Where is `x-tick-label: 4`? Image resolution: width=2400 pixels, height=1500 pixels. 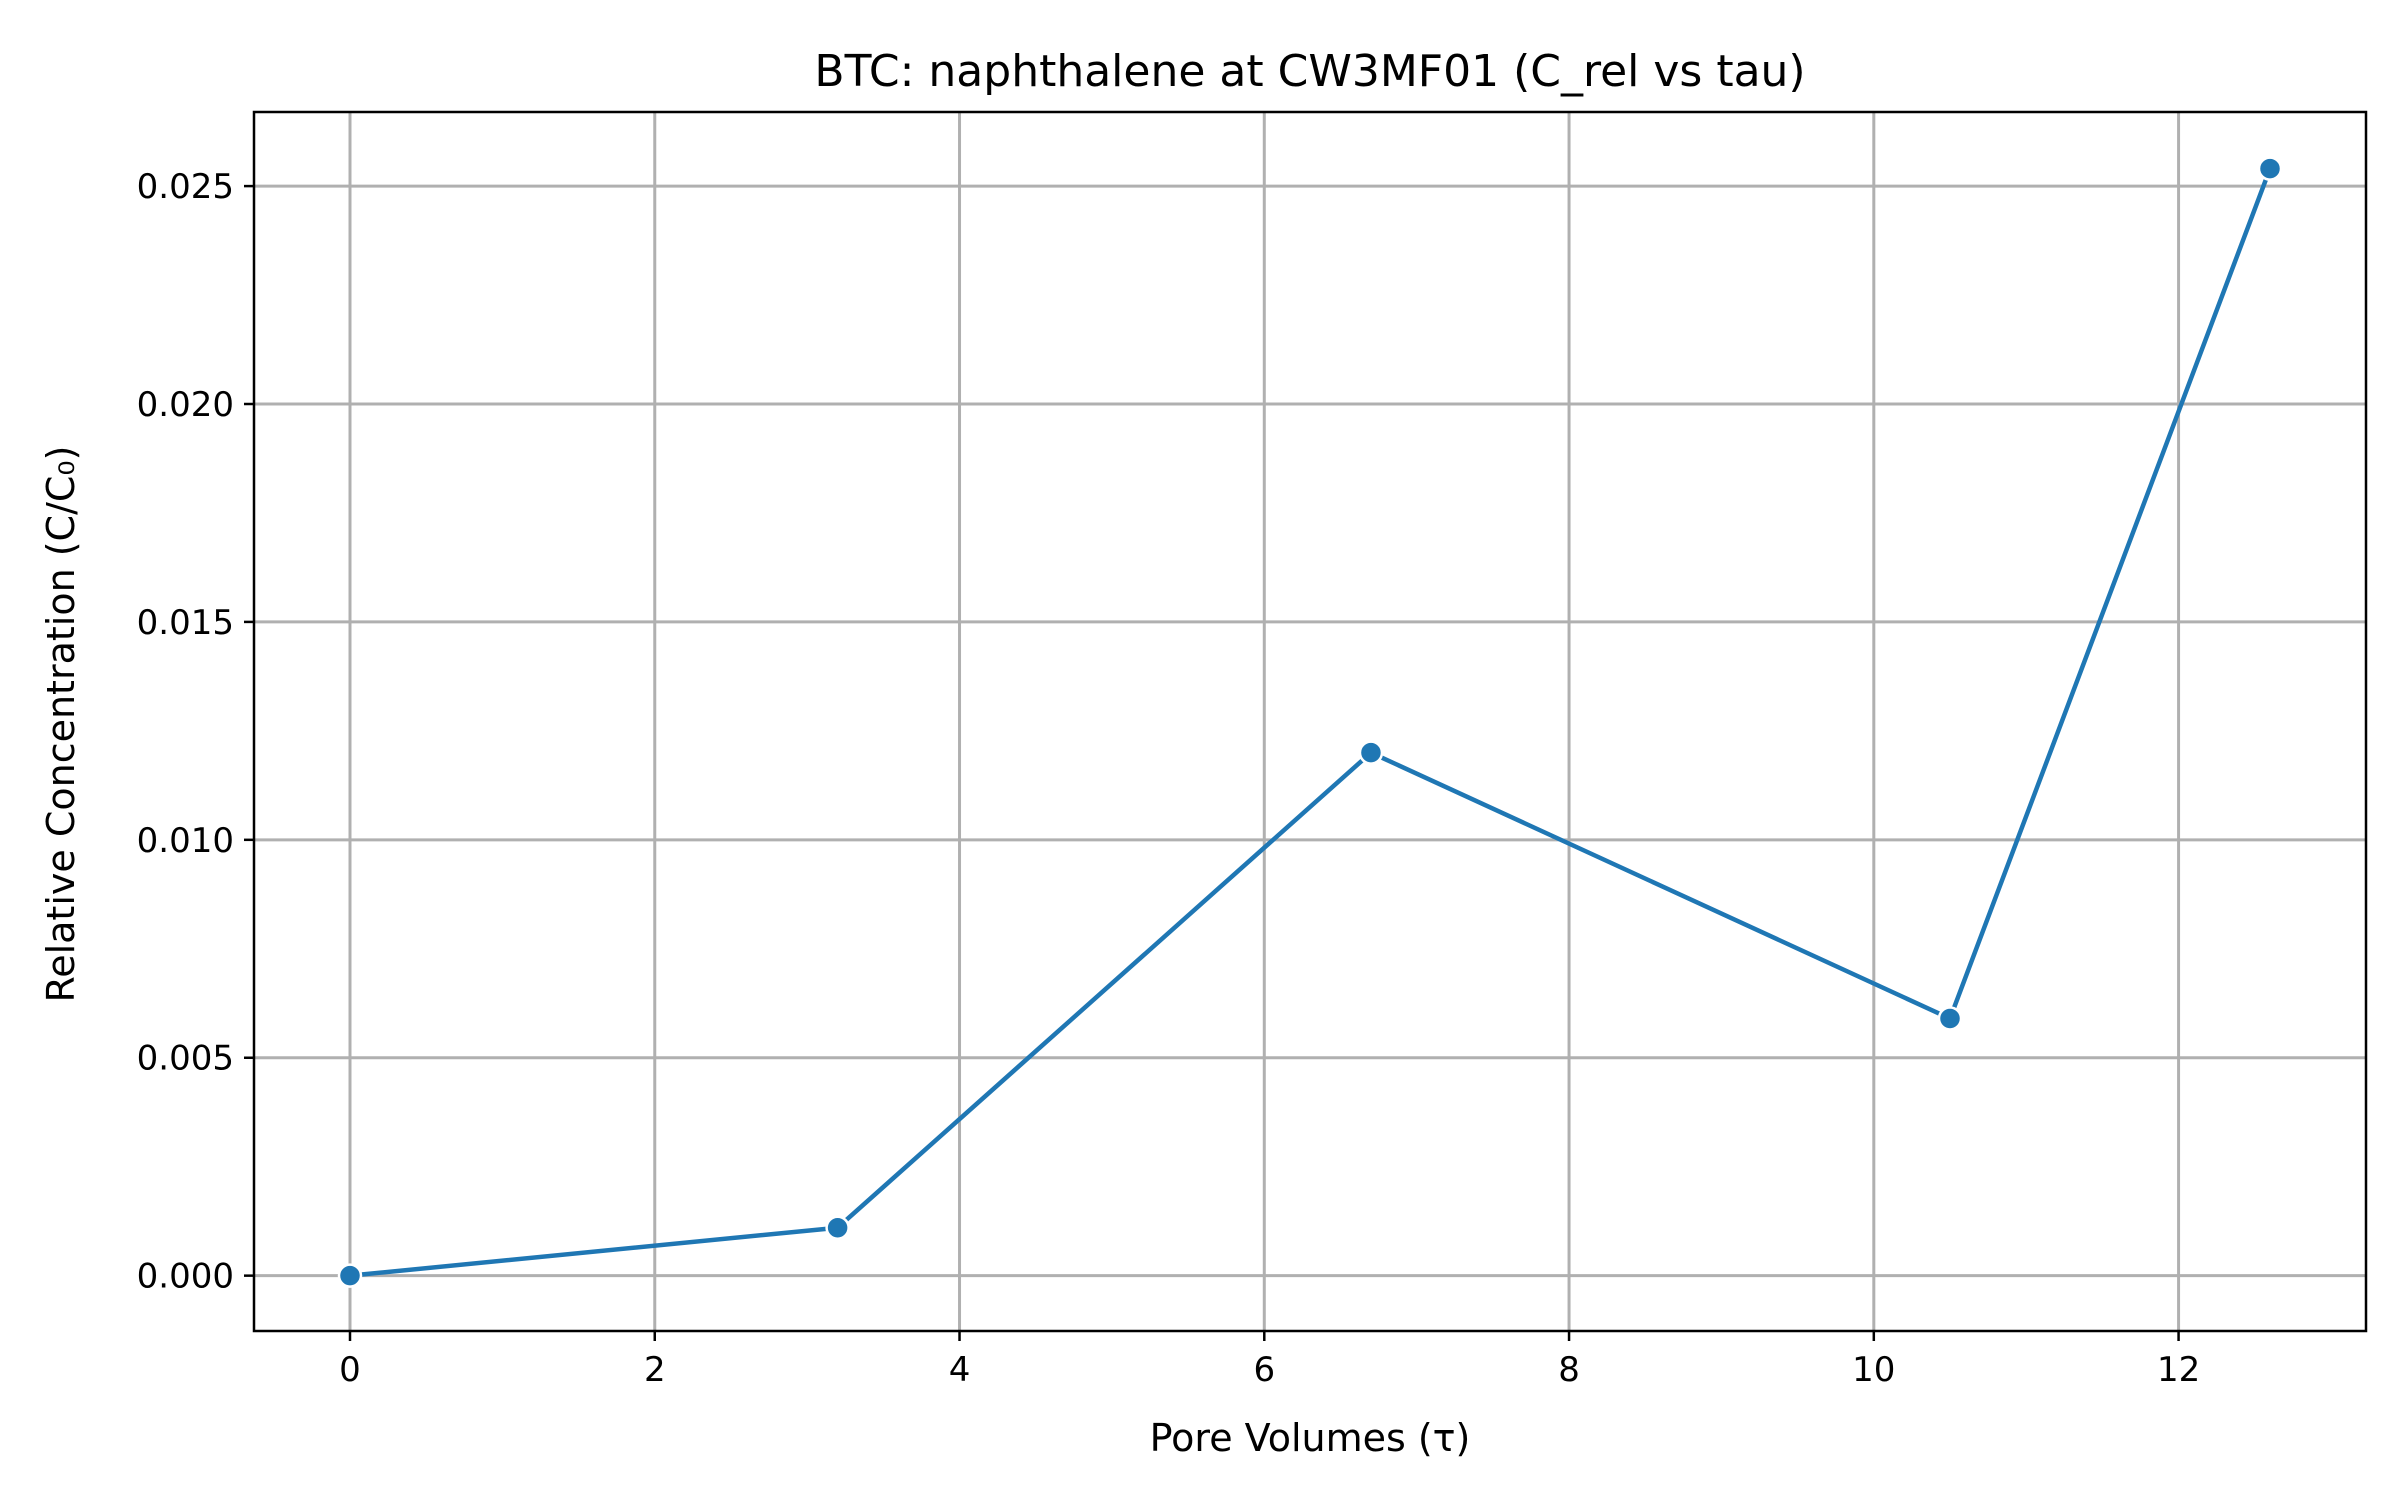
x-tick-label: 4 is located at coordinates (960, 1370).